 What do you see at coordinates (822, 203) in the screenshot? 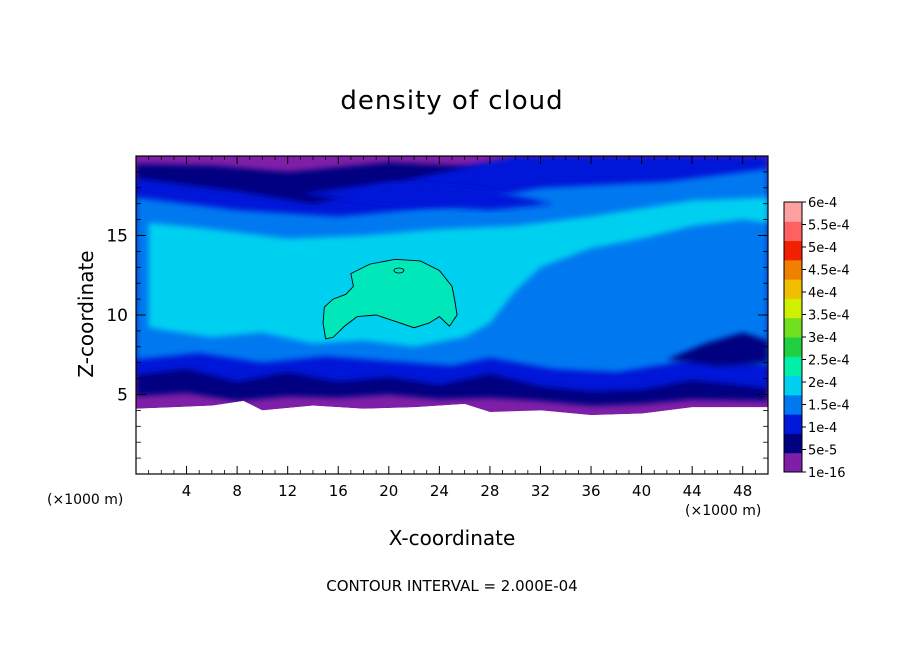
I see `colorbar-label: 6e-4` at bounding box center [822, 203].